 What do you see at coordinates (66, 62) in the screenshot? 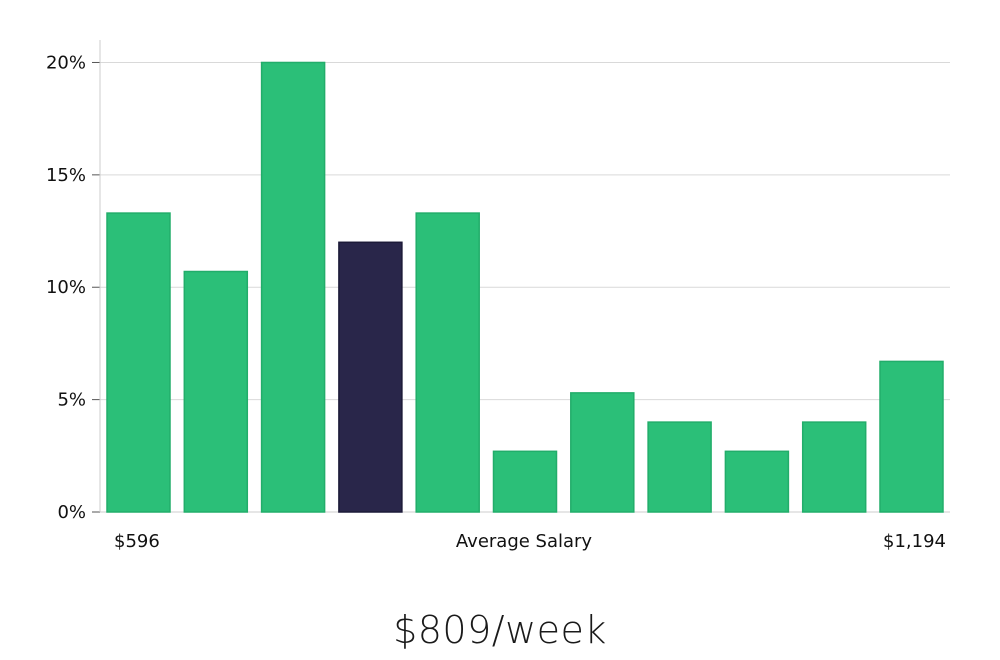
I see `y-tick-label: 20%` at bounding box center [66, 62].